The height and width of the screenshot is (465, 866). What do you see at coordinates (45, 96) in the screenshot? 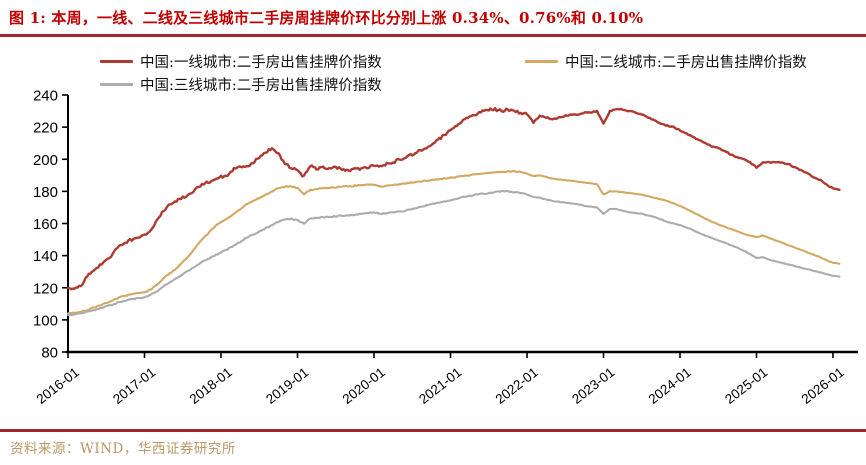
I see `y-tick-label: 240` at bounding box center [45, 96].